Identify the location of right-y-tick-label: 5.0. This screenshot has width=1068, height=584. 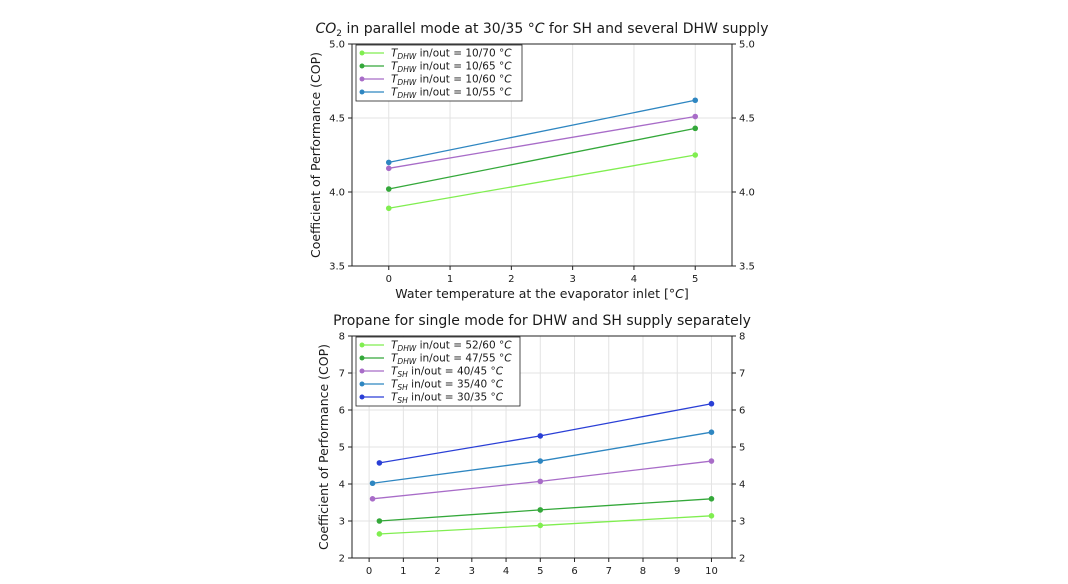
(747, 45).